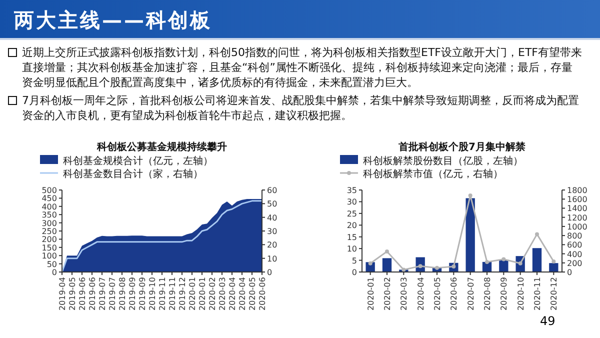 This screenshot has height=338, width=600. I want to click on y-tick-label: 30, so click(351, 202).